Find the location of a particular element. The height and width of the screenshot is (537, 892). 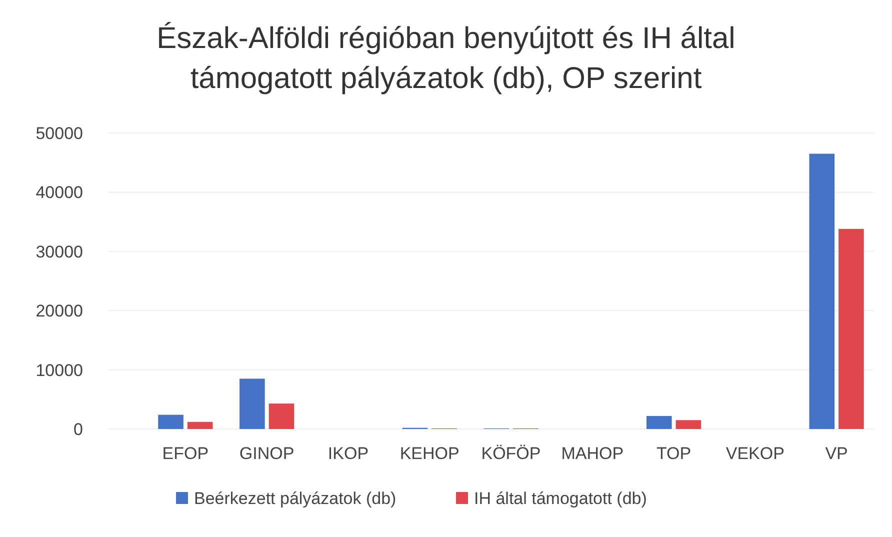

y-tick-label: 20000 is located at coordinates (59, 311).